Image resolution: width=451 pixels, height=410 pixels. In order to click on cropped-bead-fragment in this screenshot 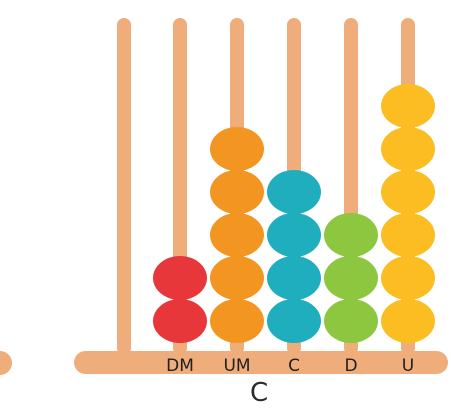, I will do `click(6, 363)`.